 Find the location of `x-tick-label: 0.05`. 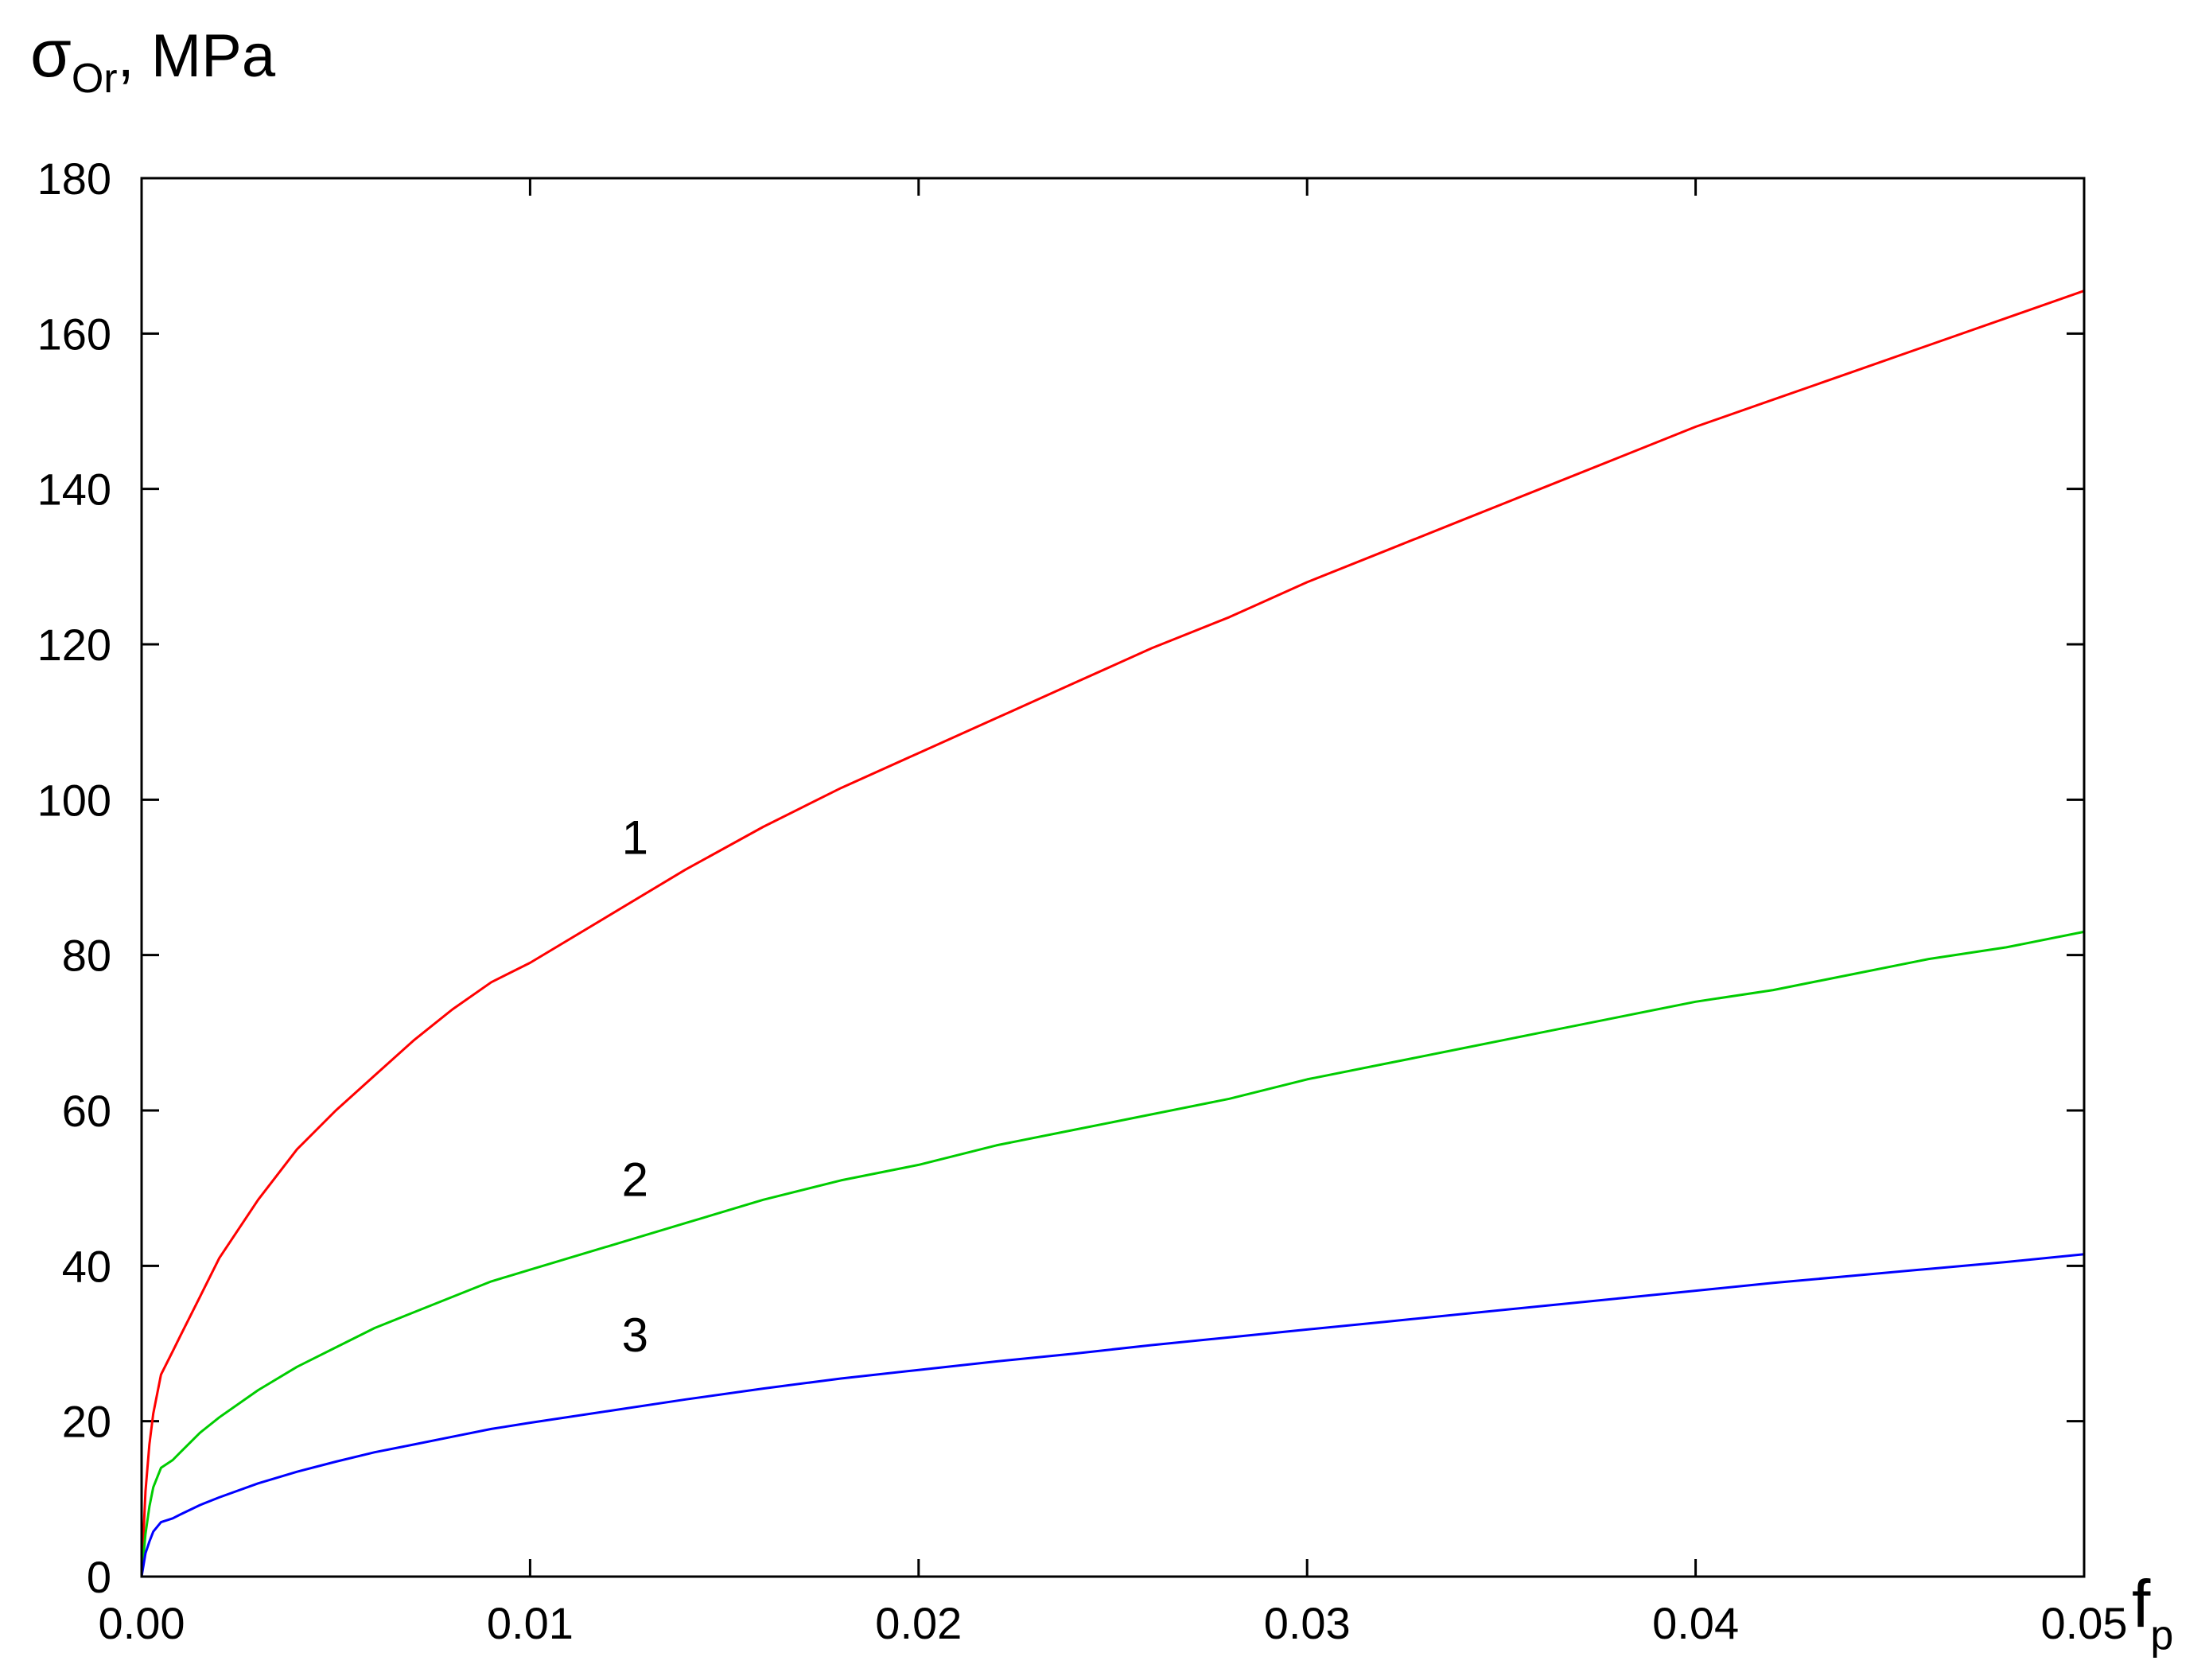

x-tick-label: 0.05 is located at coordinates (2084, 1623).